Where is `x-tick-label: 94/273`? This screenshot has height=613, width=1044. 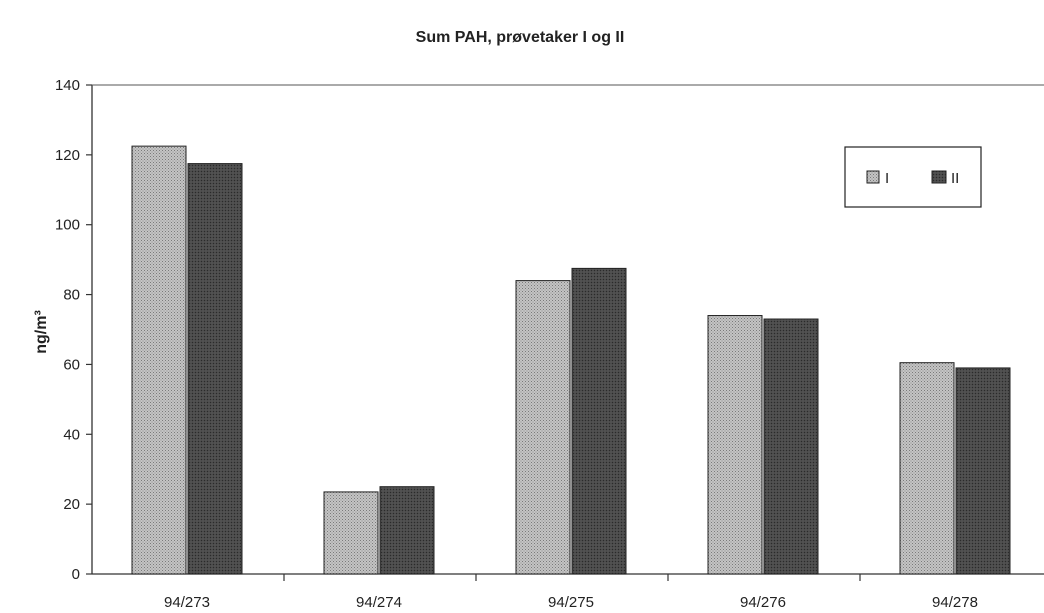 x-tick-label: 94/273 is located at coordinates (187, 602).